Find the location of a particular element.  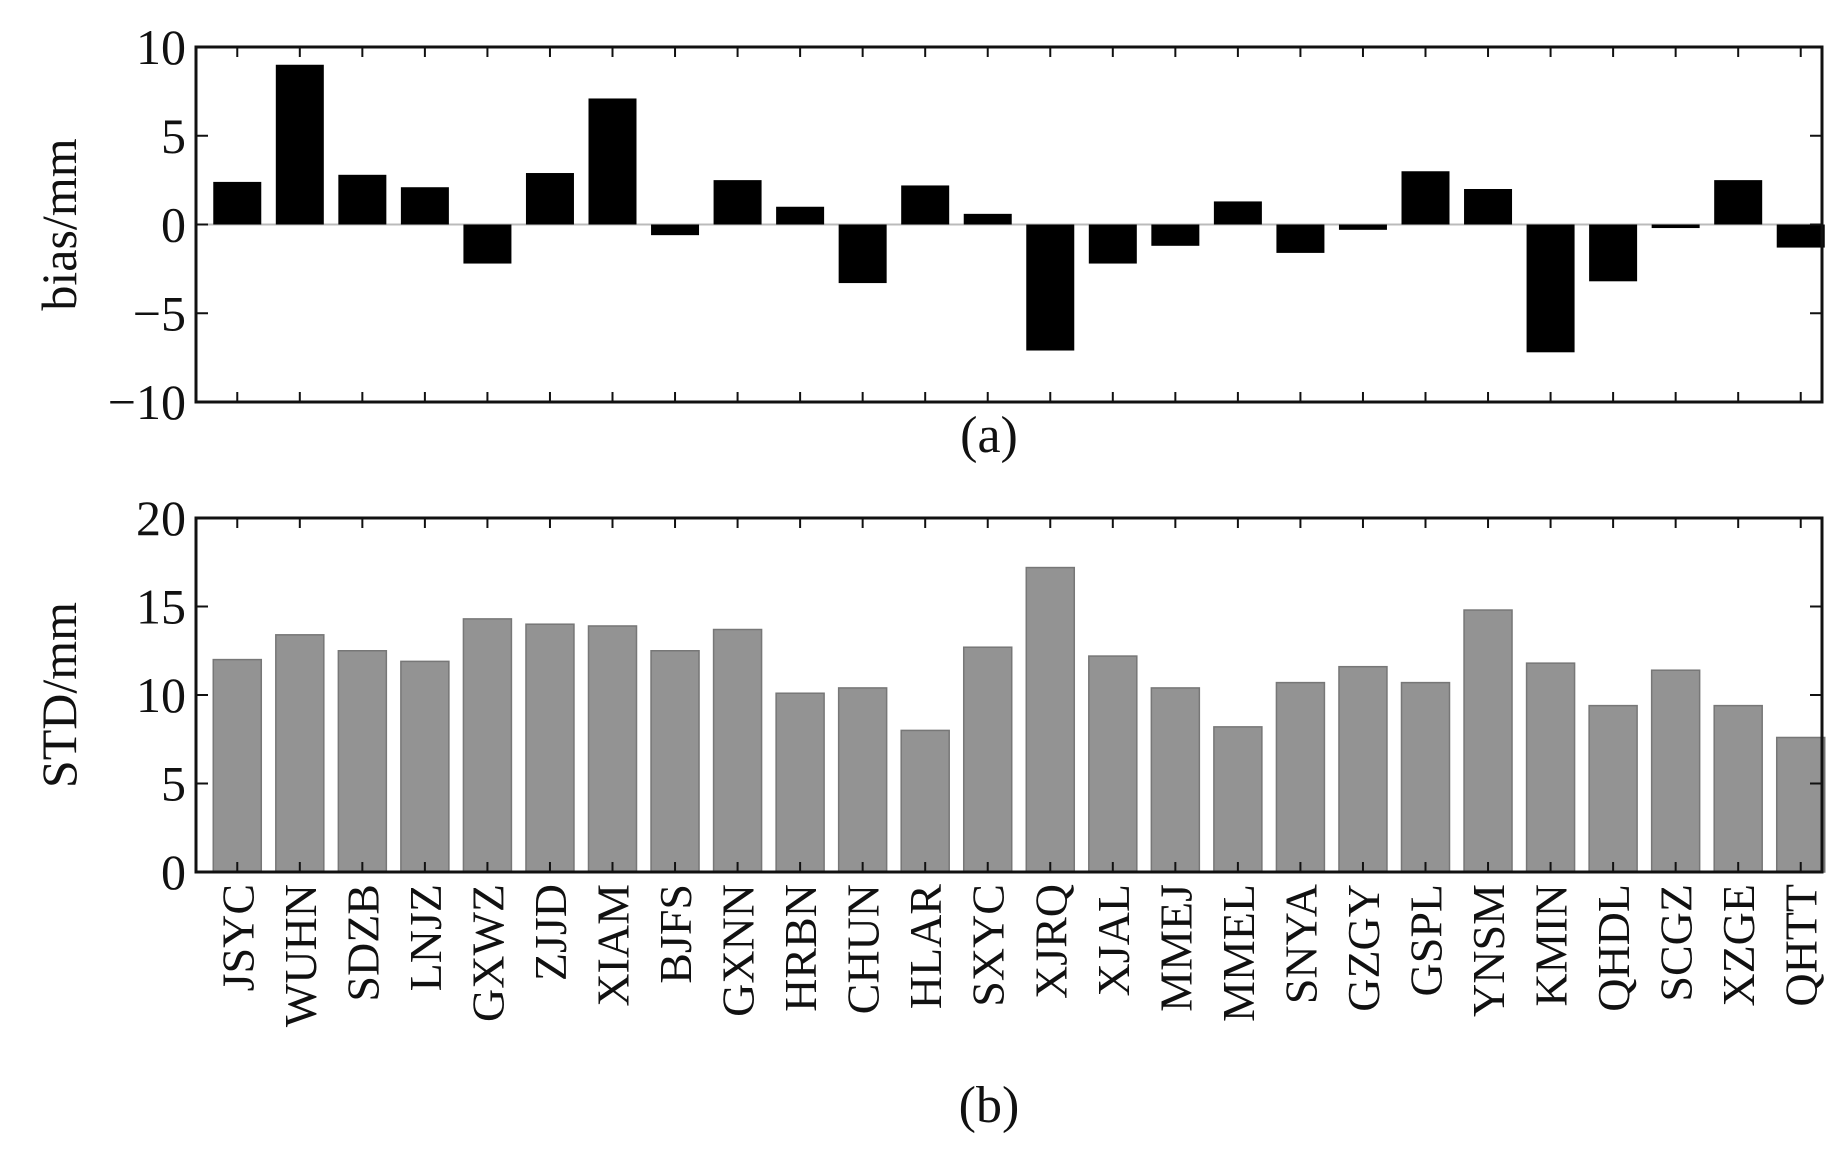

bar-a-xjal is located at coordinates (1112, 244).